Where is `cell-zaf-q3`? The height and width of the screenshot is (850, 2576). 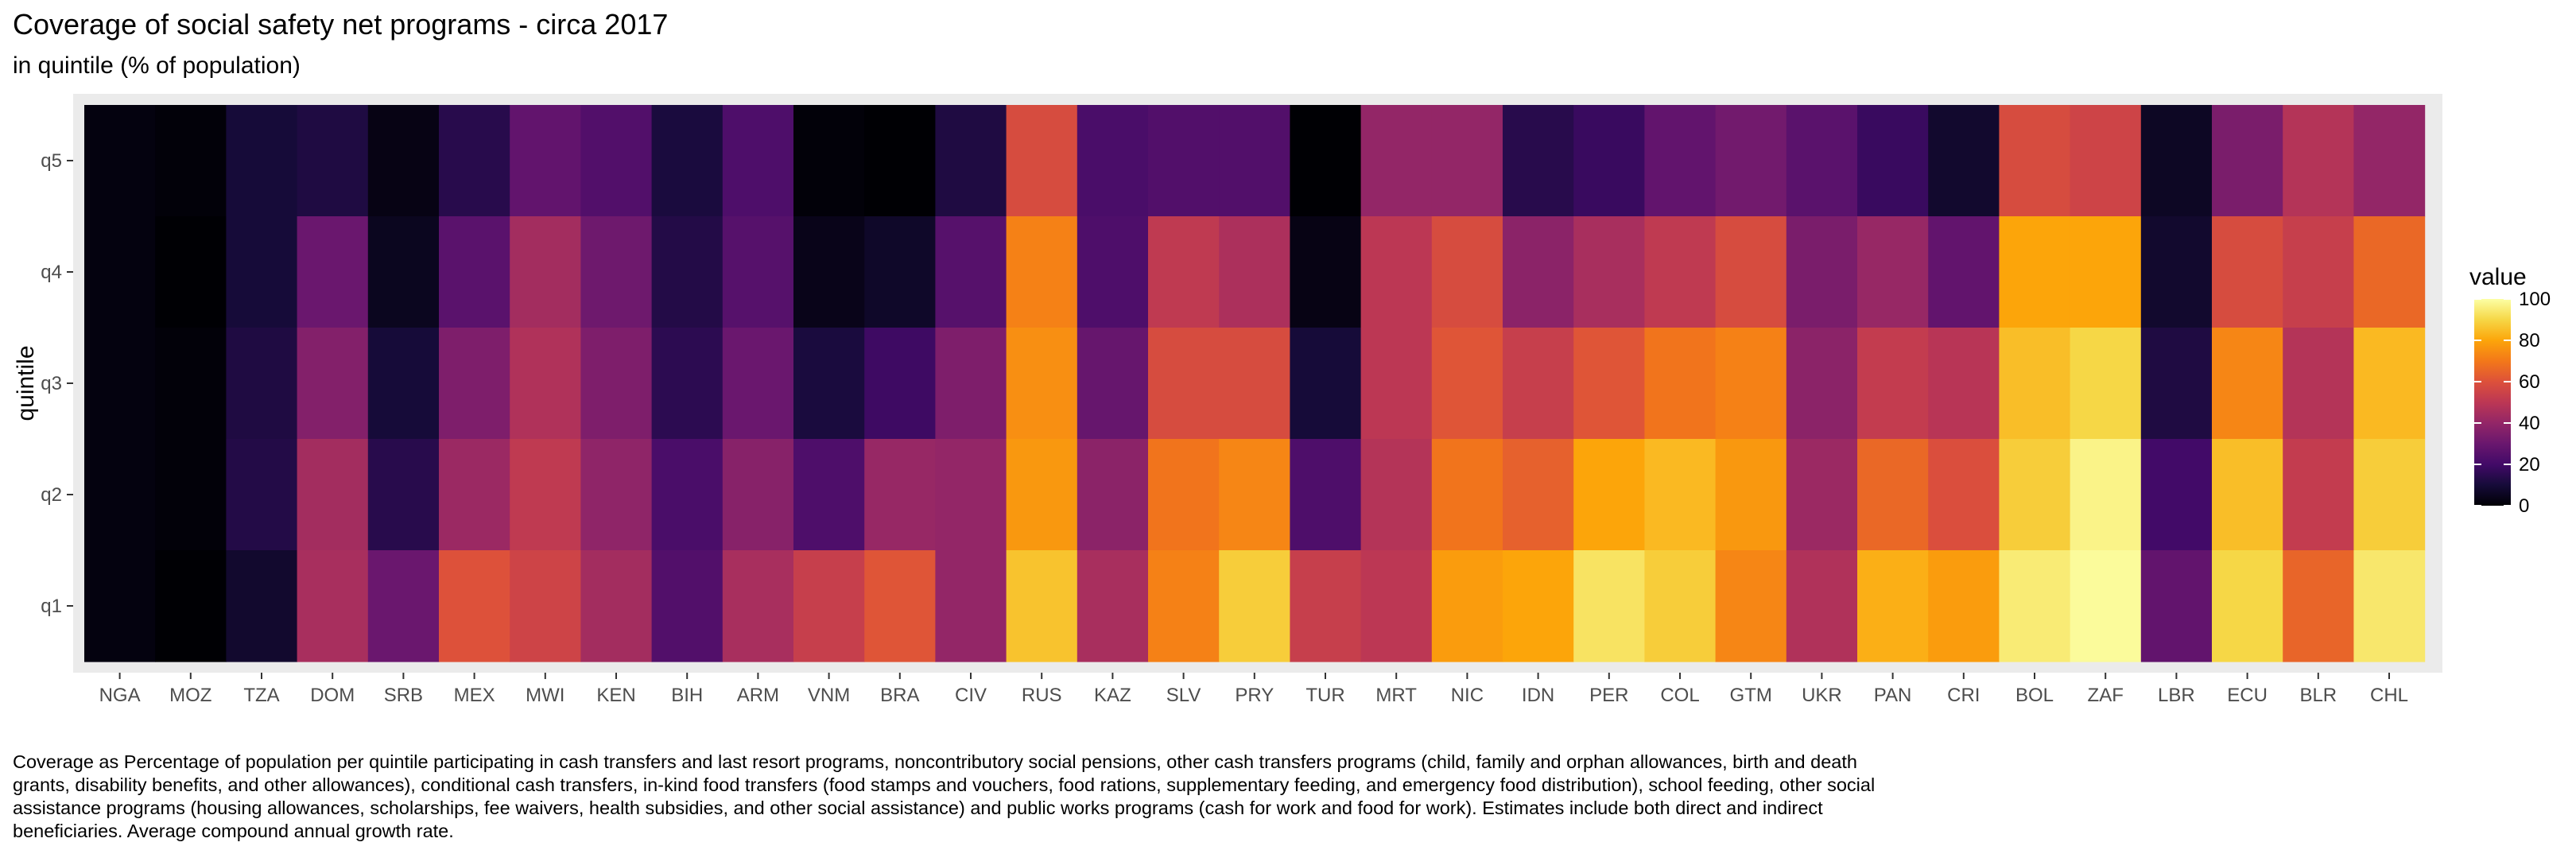 cell-zaf-q3 is located at coordinates (2106, 384).